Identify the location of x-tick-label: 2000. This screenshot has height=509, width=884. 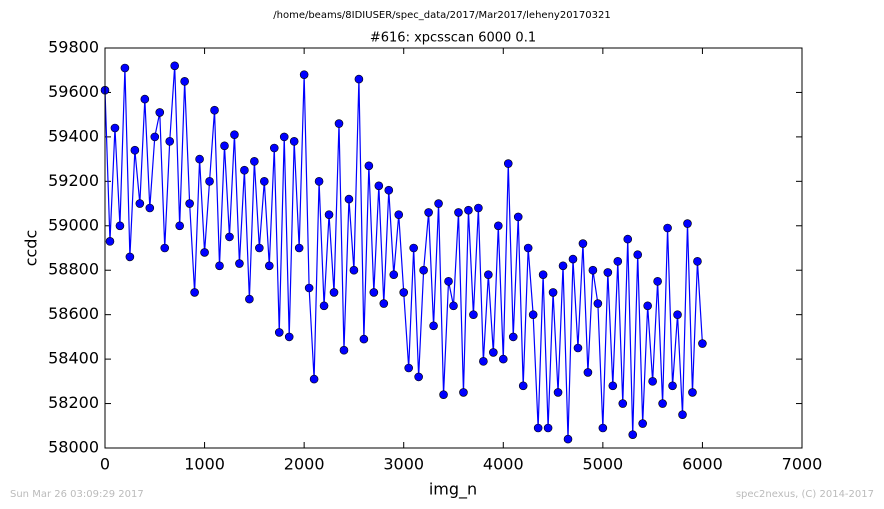
(304, 464).